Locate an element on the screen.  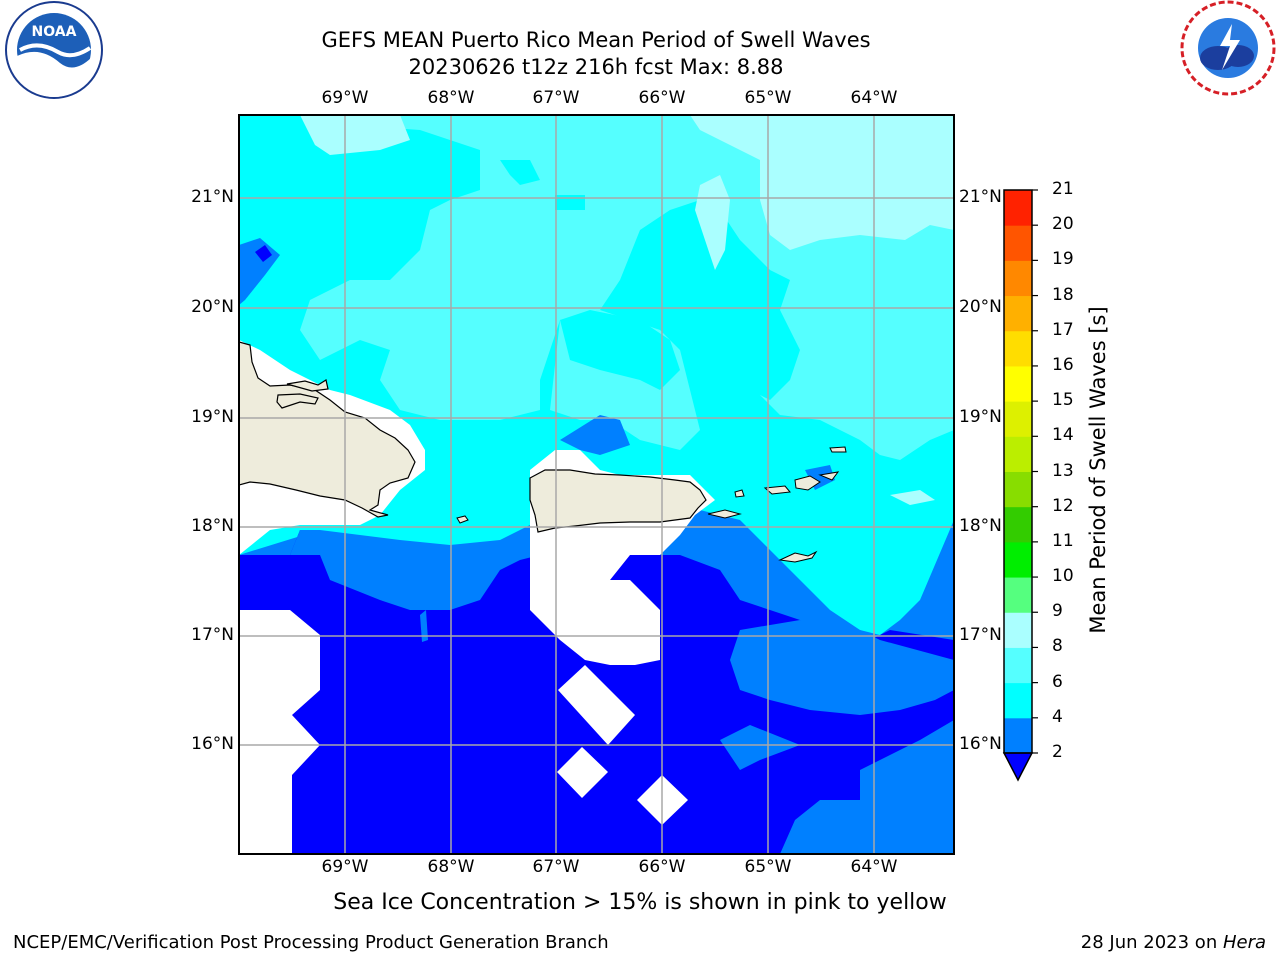
colorbar-tick-label: 19 is located at coordinates (1063, 259).